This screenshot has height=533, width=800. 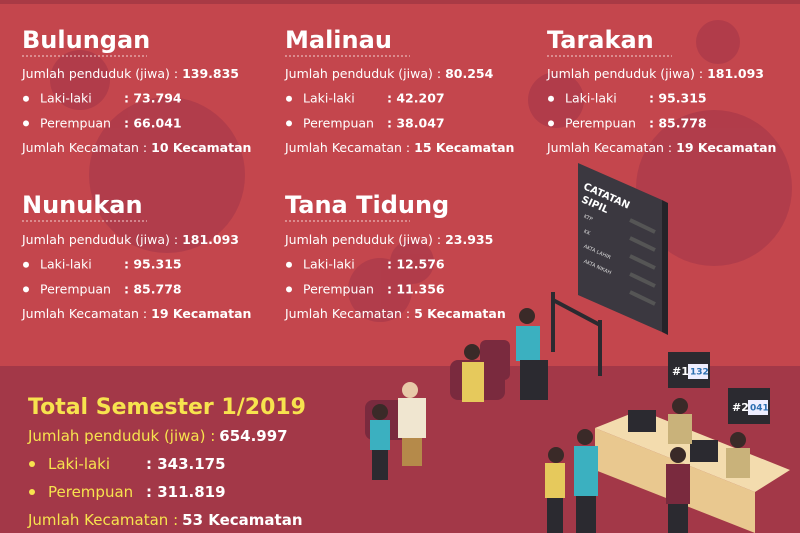 I want to click on info-line: Jumlah Kecamatan : 15 Kecamatan, so click(x=399, y=147).